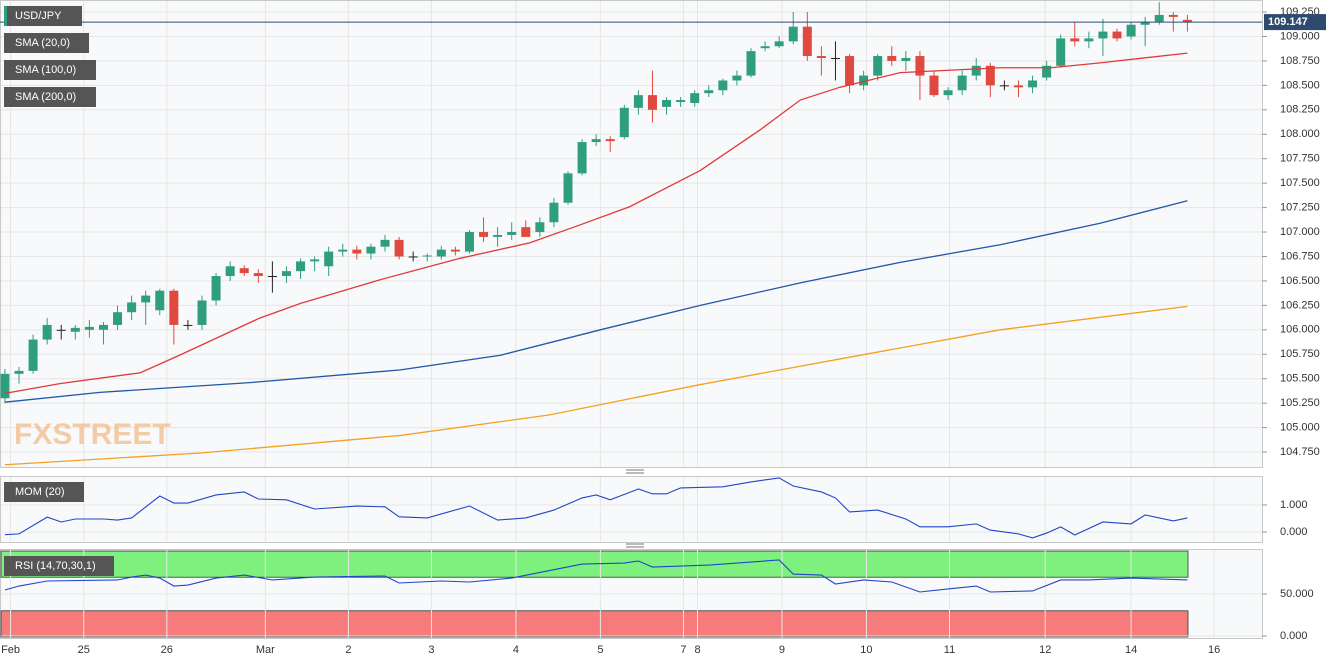  Describe the element at coordinates (1300, 36) in the screenshot. I see `y-tick-label: 109.000` at that location.